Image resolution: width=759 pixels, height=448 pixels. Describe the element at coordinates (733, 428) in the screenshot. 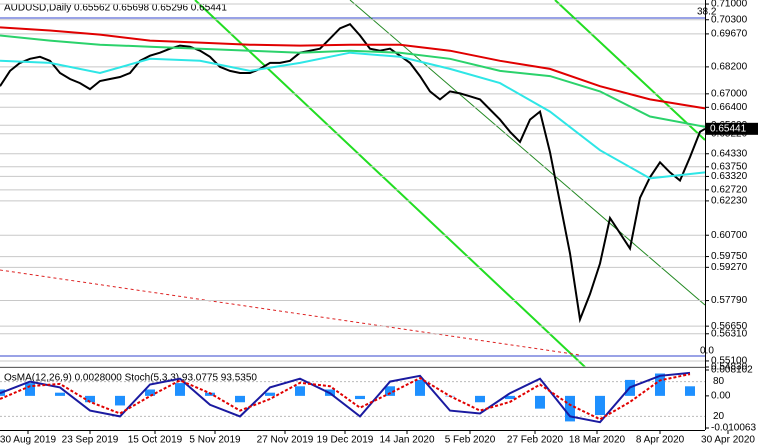

I see `y-tick-label: -0.010063` at that location.